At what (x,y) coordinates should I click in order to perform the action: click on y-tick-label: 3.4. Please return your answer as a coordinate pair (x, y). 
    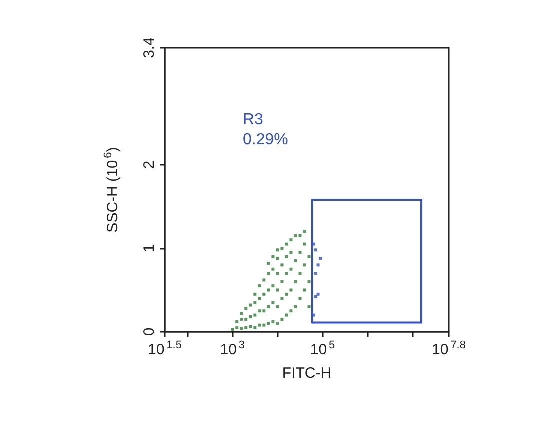
    Looking at the image, I should click on (149, 48).